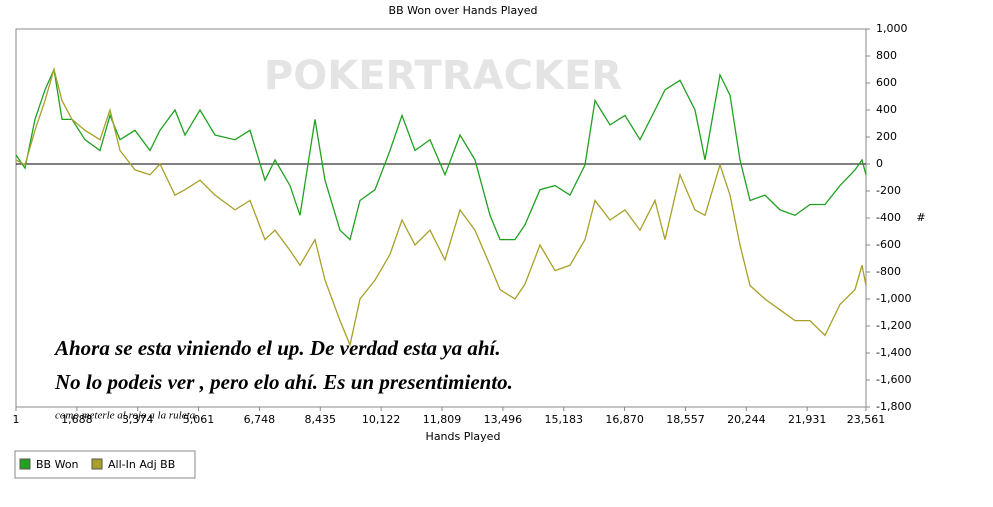 The width and height of the screenshot is (993, 507). Describe the element at coordinates (503, 419) in the screenshot. I see `x-tick-label: 13,496` at that location.